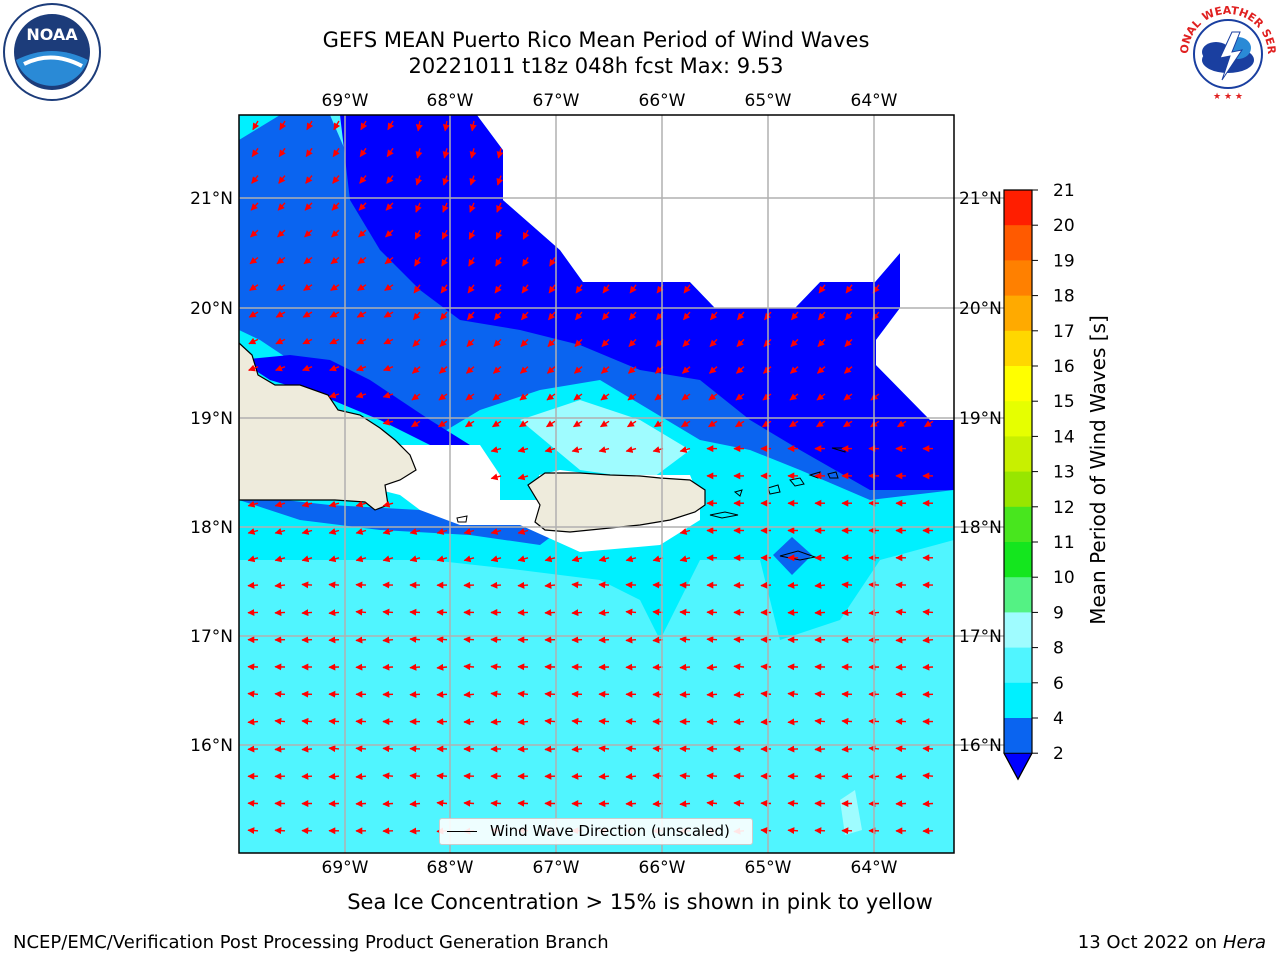 This screenshot has height=960, width=1280. I want to click on lat-label-left: 20°N, so click(211, 309).